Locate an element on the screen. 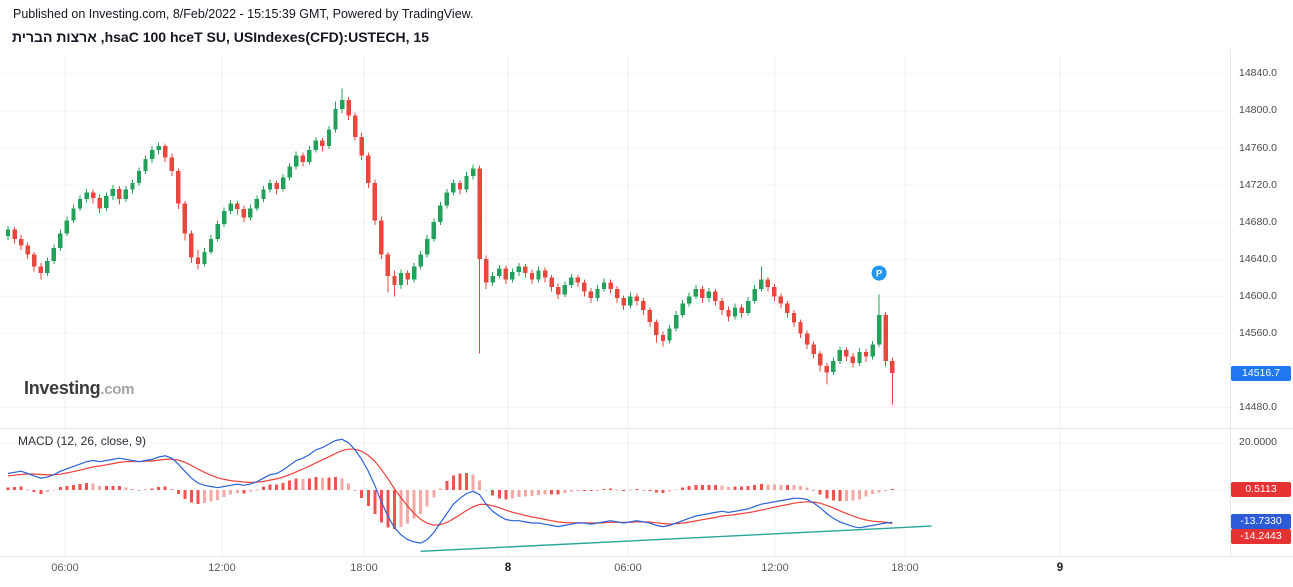 The height and width of the screenshot is (587, 1293). time-axis-separator is located at coordinates (646, 556).